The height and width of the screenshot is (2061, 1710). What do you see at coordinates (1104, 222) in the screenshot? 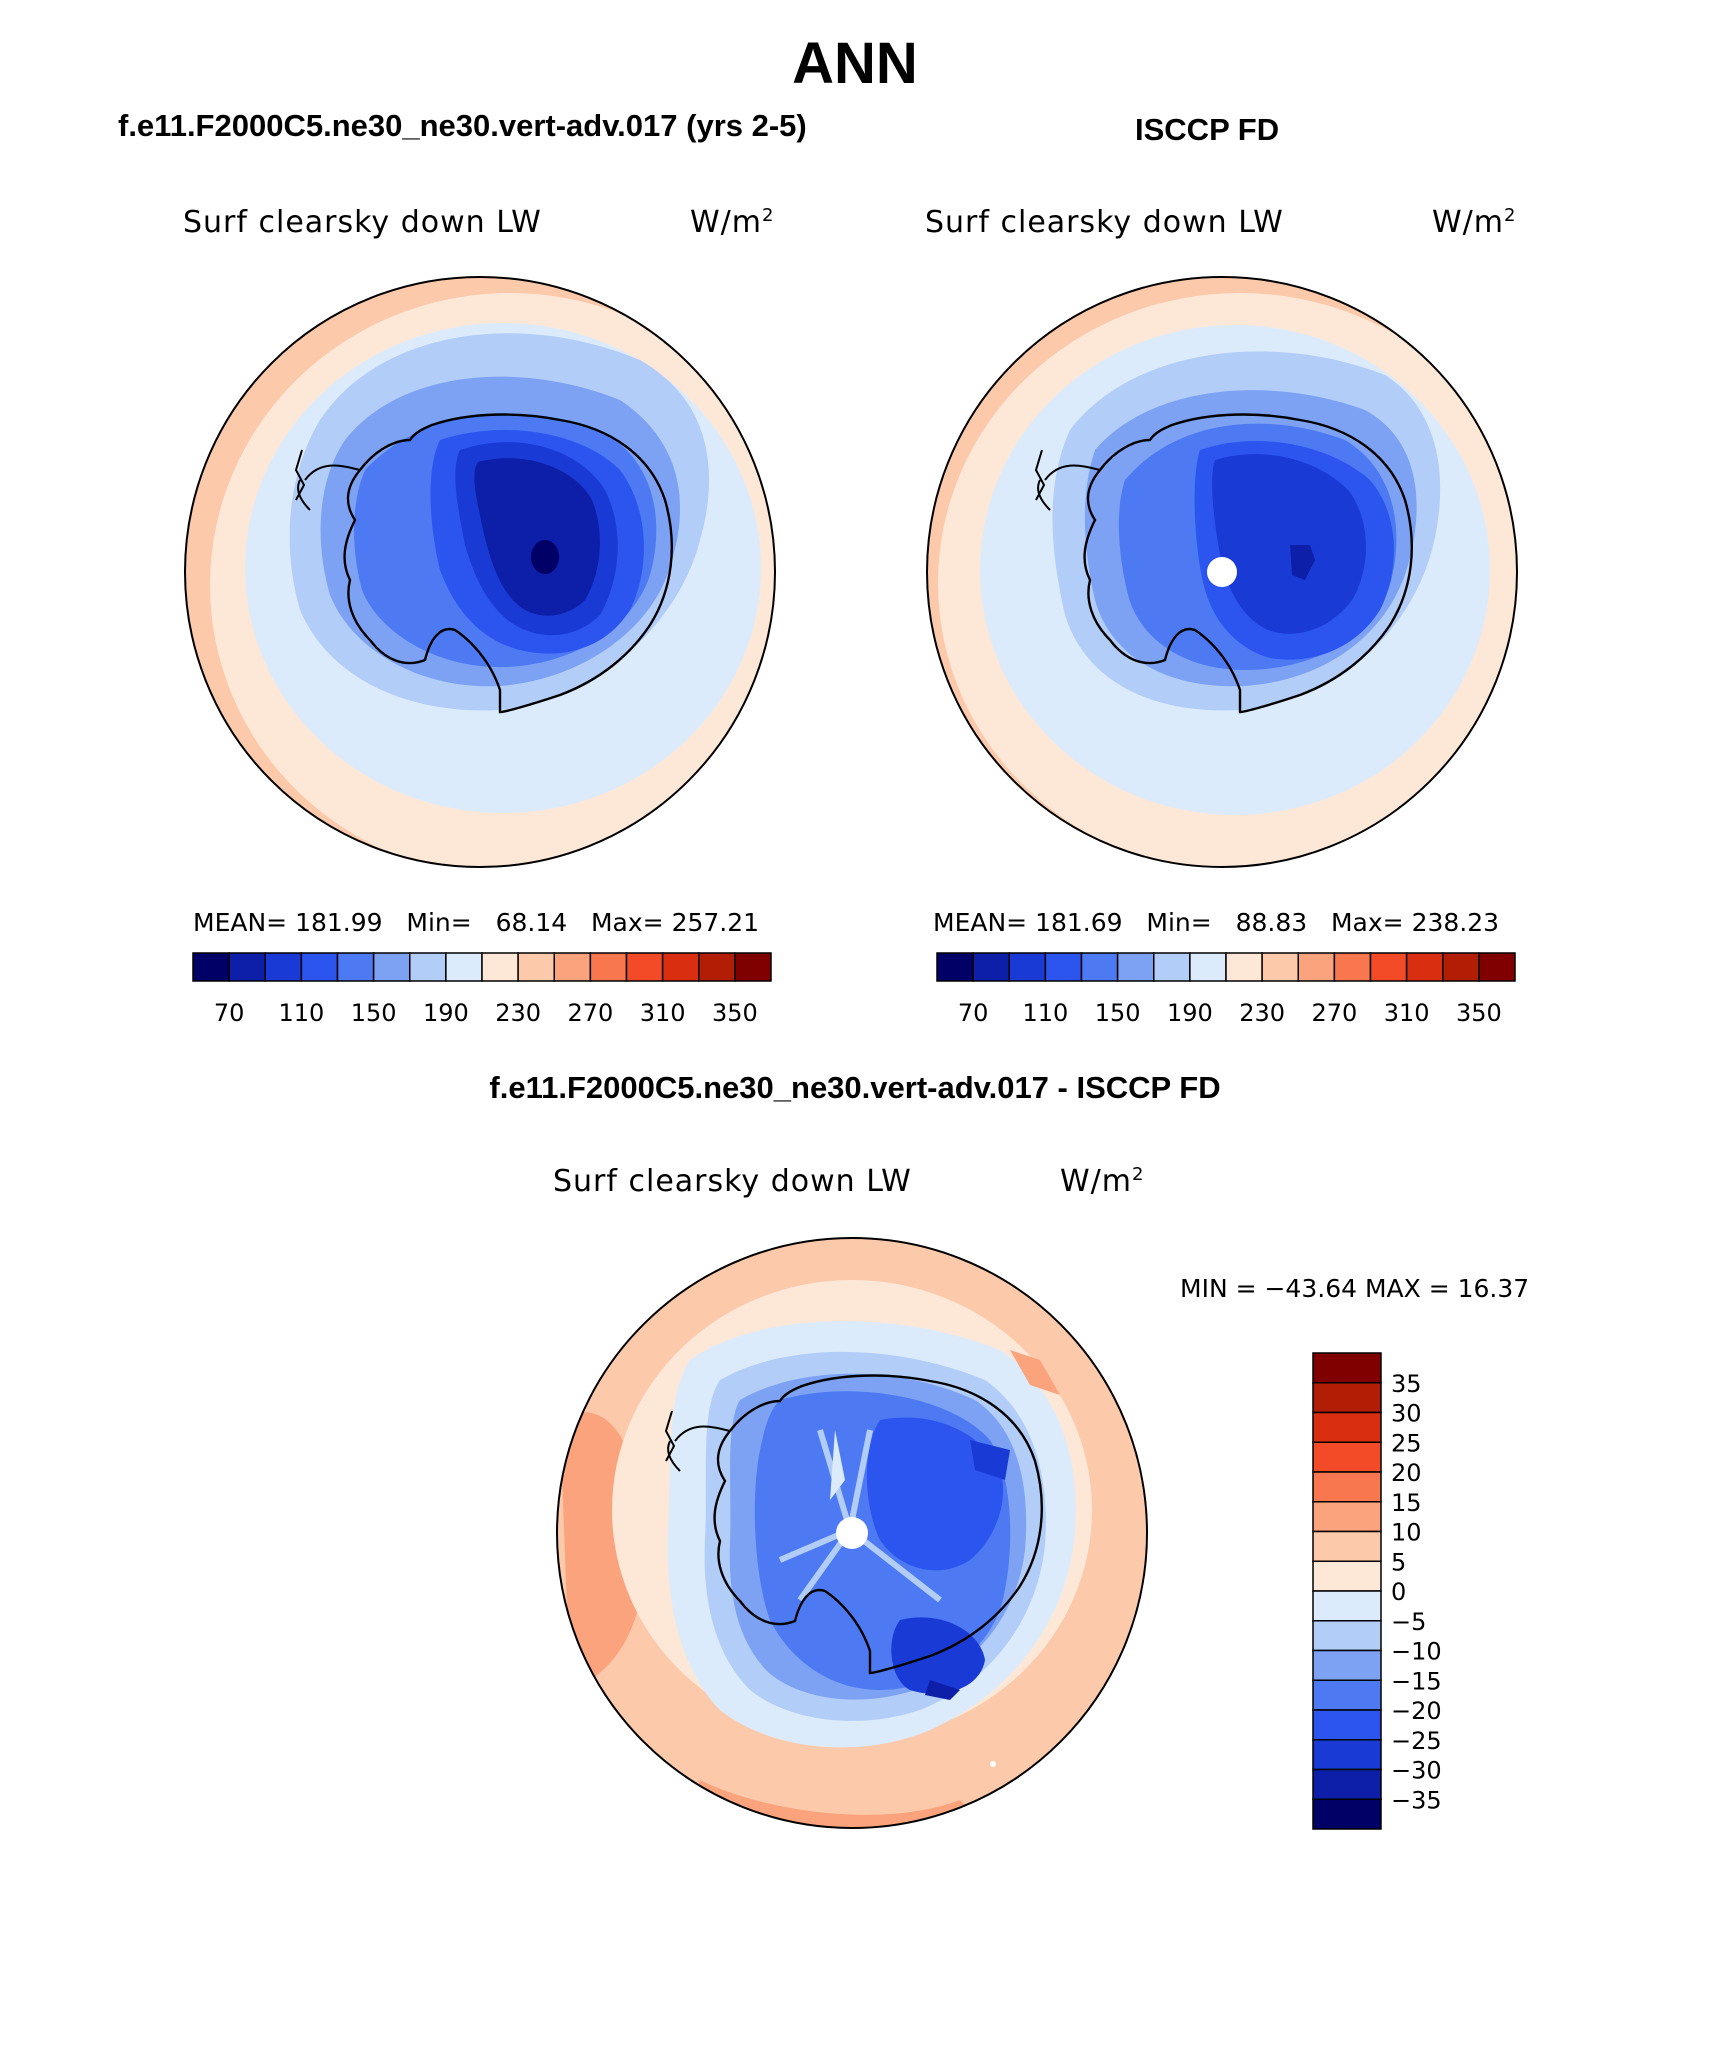
I see `panel-obs-field-label: Surf clearsky down LW` at bounding box center [1104, 222].